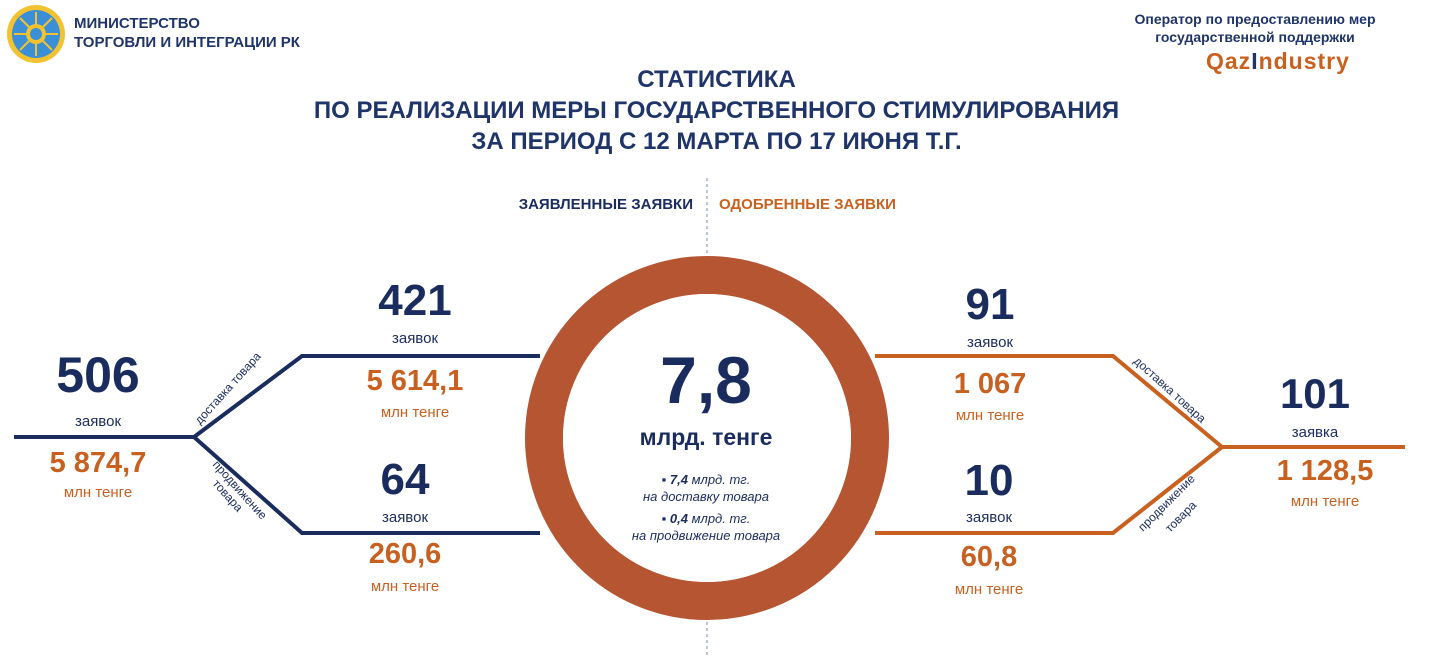 This screenshot has width=1433, height=658. What do you see at coordinates (706, 527) in the screenshot?
I see `center-note-promo: ▪ 0,4 млрд. тг. на продвижение товара` at bounding box center [706, 527].